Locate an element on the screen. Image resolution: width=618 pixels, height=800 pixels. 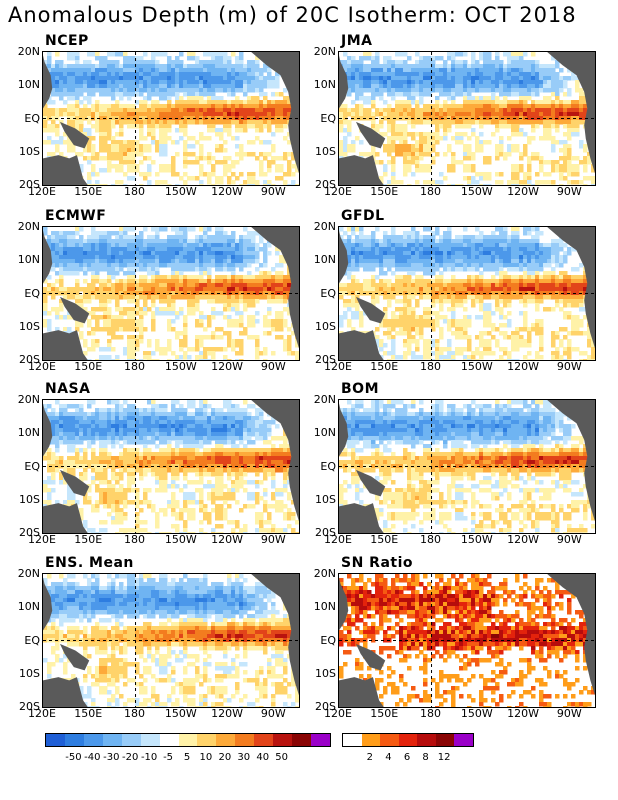
colorbar-label: 12 is located at coordinates (444, 757).